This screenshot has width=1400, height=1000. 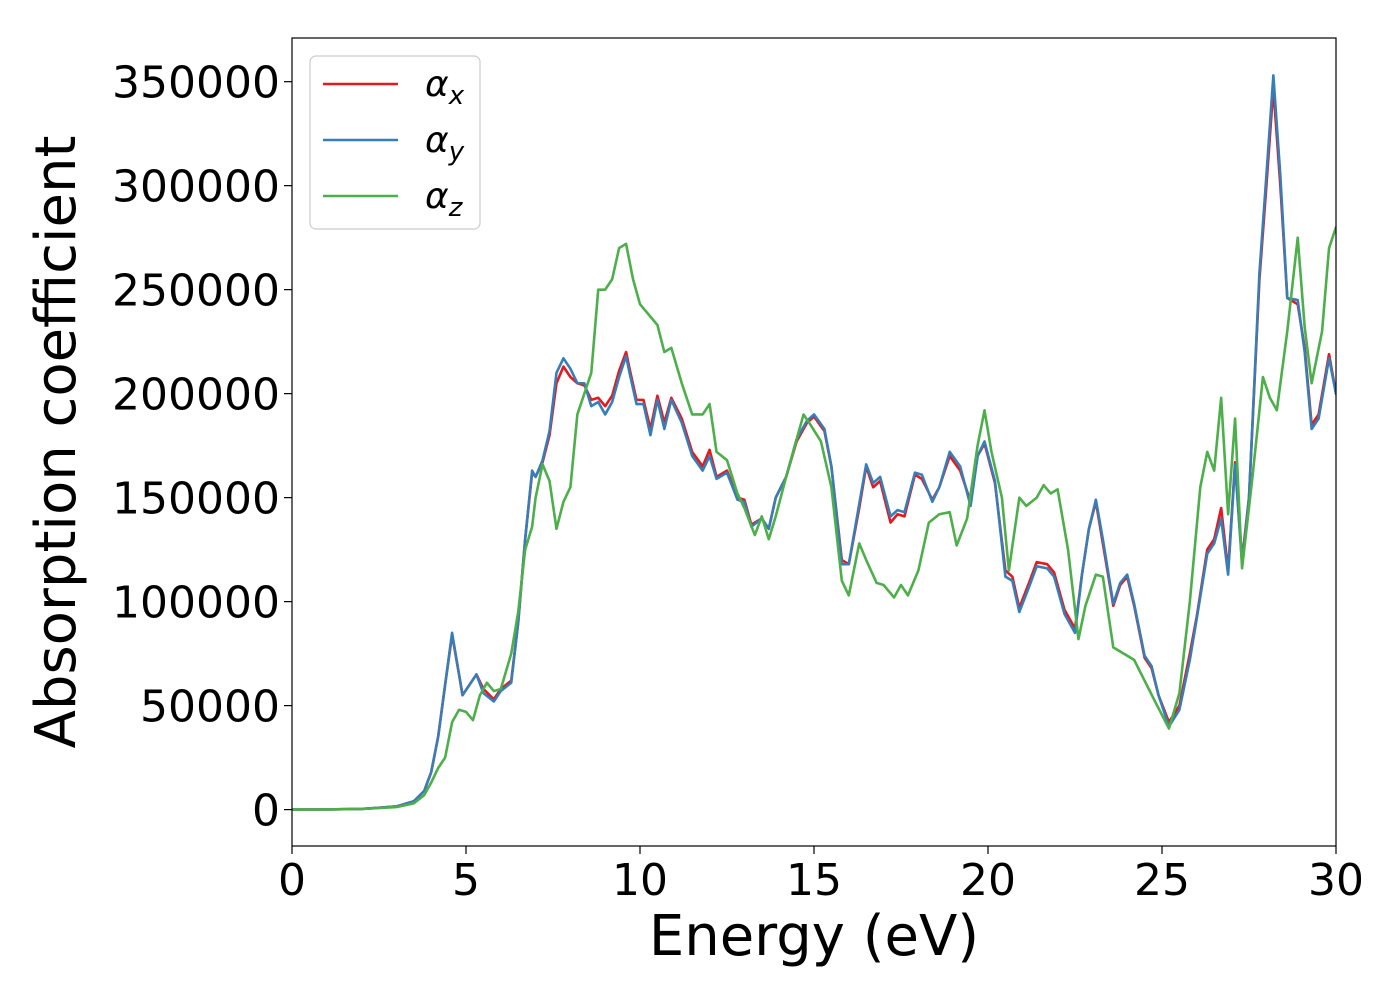 I want to click on x-tick-label: 15, so click(x=814, y=880).